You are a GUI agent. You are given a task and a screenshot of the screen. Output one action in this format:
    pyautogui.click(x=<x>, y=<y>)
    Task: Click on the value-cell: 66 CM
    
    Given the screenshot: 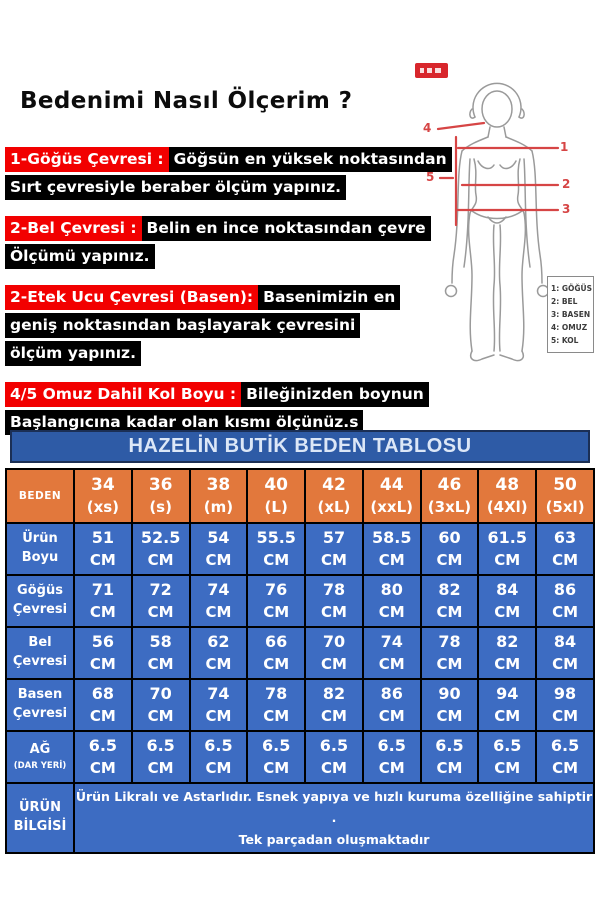 What is the action you would take?
    pyautogui.click(x=276, y=653)
    